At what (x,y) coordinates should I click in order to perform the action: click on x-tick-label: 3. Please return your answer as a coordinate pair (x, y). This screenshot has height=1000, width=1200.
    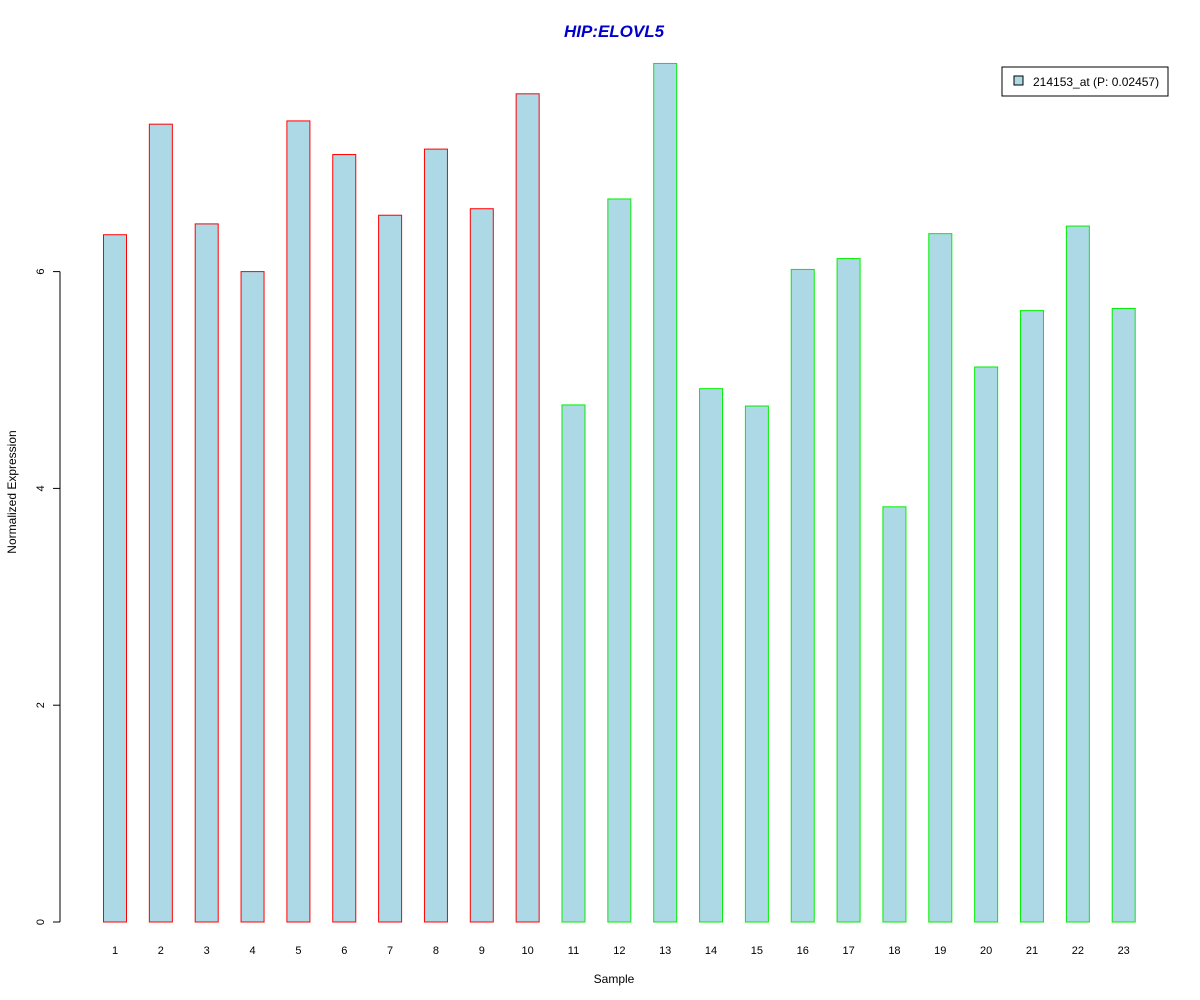
    Looking at the image, I should click on (207, 951).